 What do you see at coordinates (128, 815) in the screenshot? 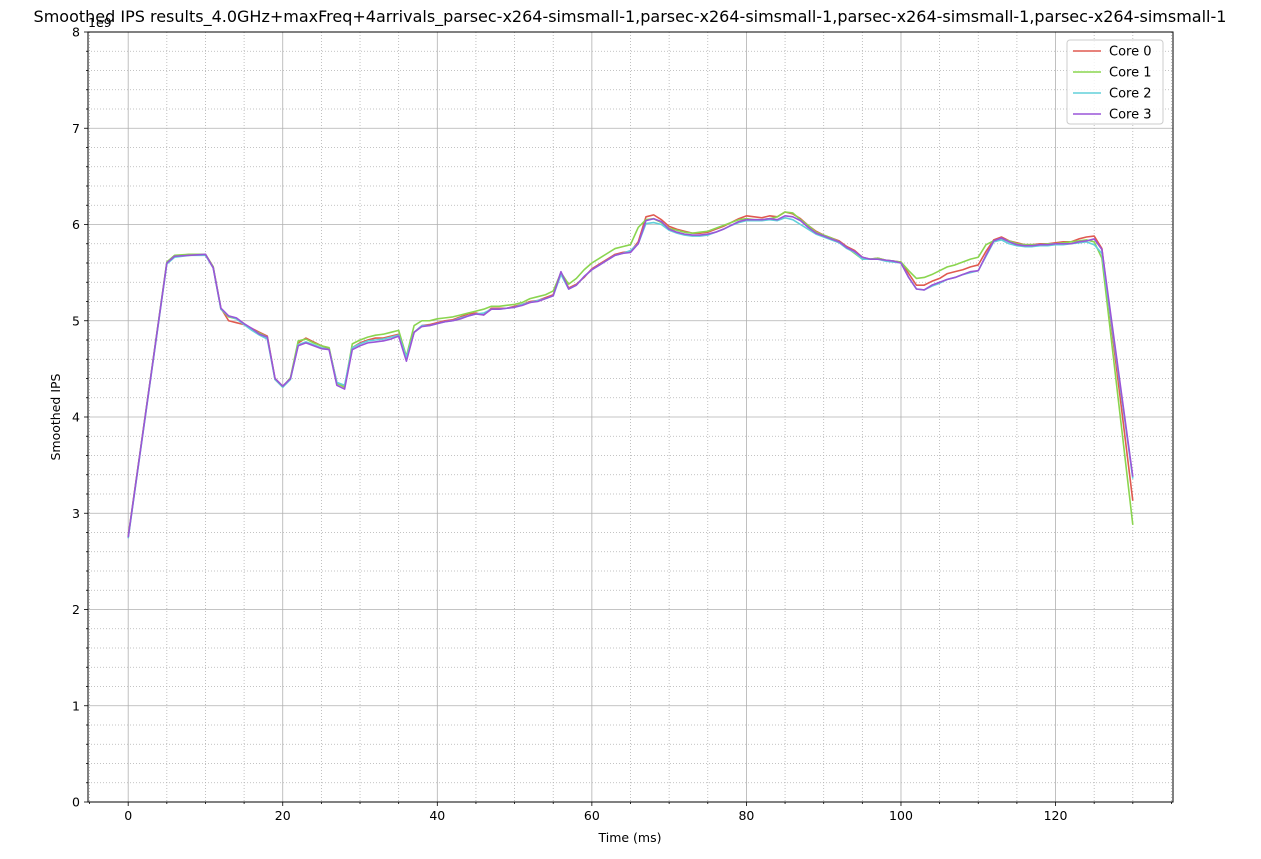
I see `x-tick-label: 0` at bounding box center [128, 815].